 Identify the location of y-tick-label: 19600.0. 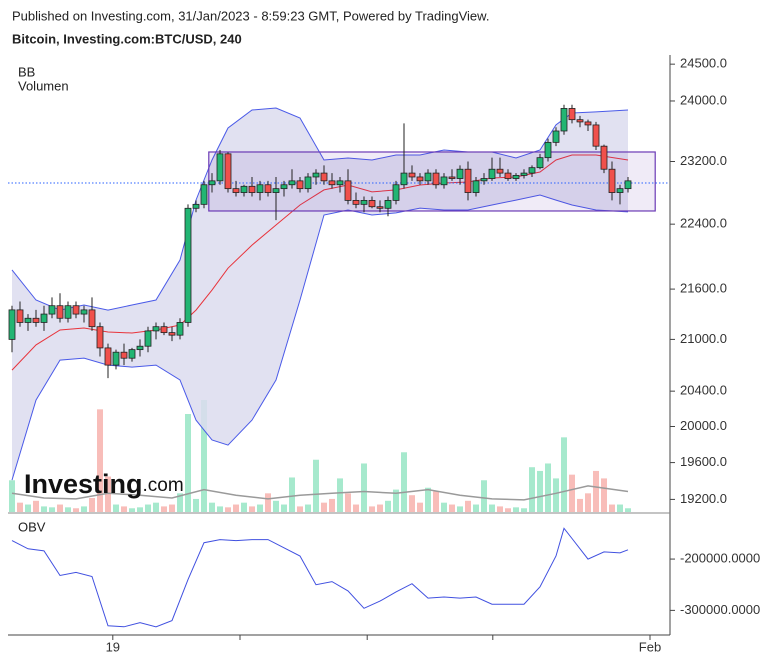
(703, 461).